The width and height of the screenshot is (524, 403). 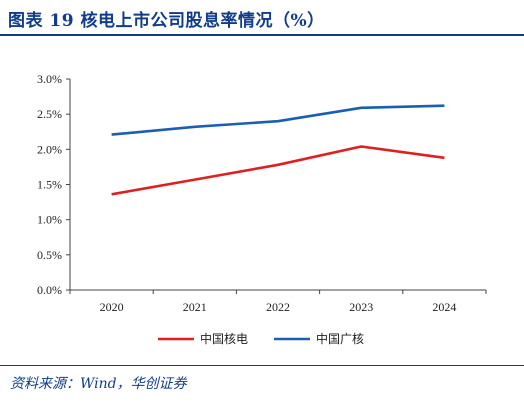 I want to click on y-axis-ticks: 0.0% 0.5% 1.0% 1.5% 2.0% 2.5% 3.0%, so click(x=53, y=184).